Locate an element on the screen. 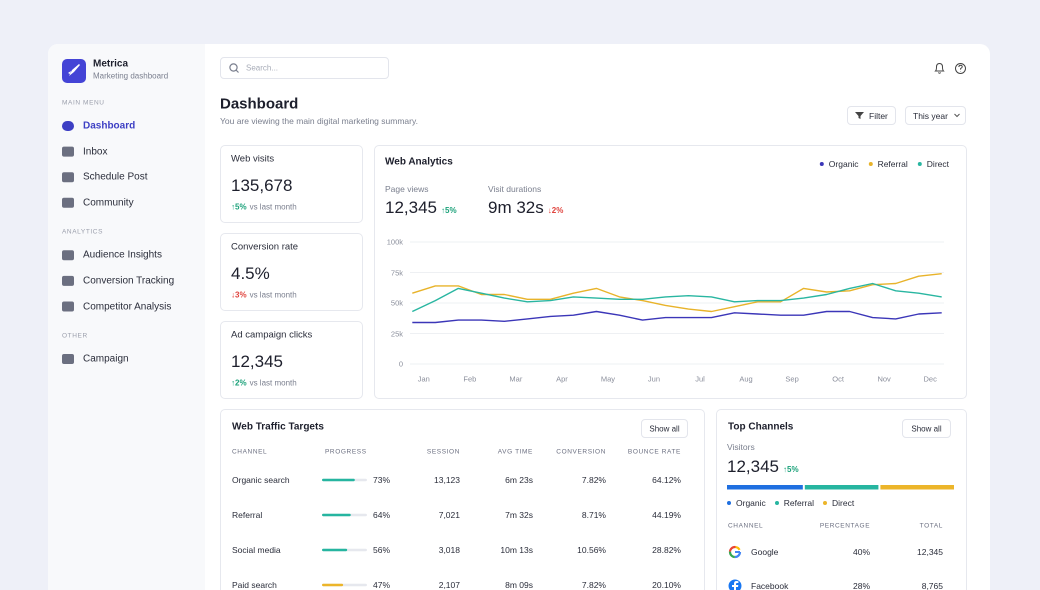  progress-label: 56% is located at coordinates (382, 550).